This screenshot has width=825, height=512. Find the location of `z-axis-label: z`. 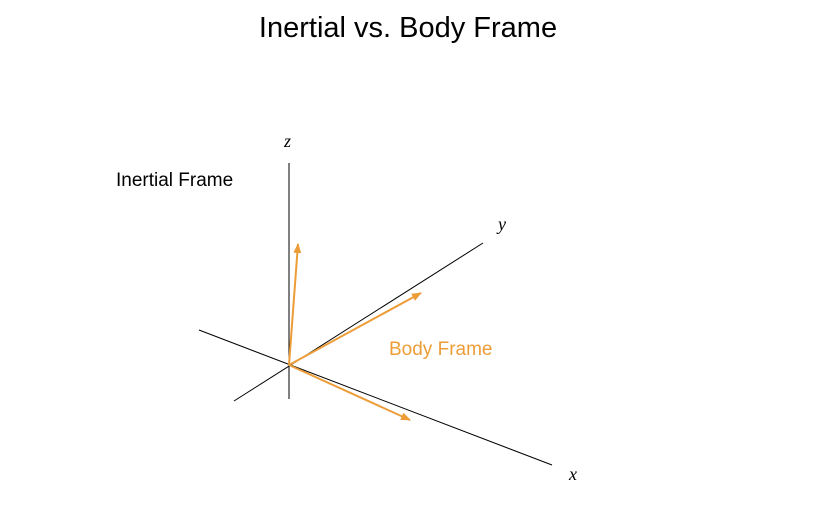

z-axis-label: z is located at coordinates (288, 141).